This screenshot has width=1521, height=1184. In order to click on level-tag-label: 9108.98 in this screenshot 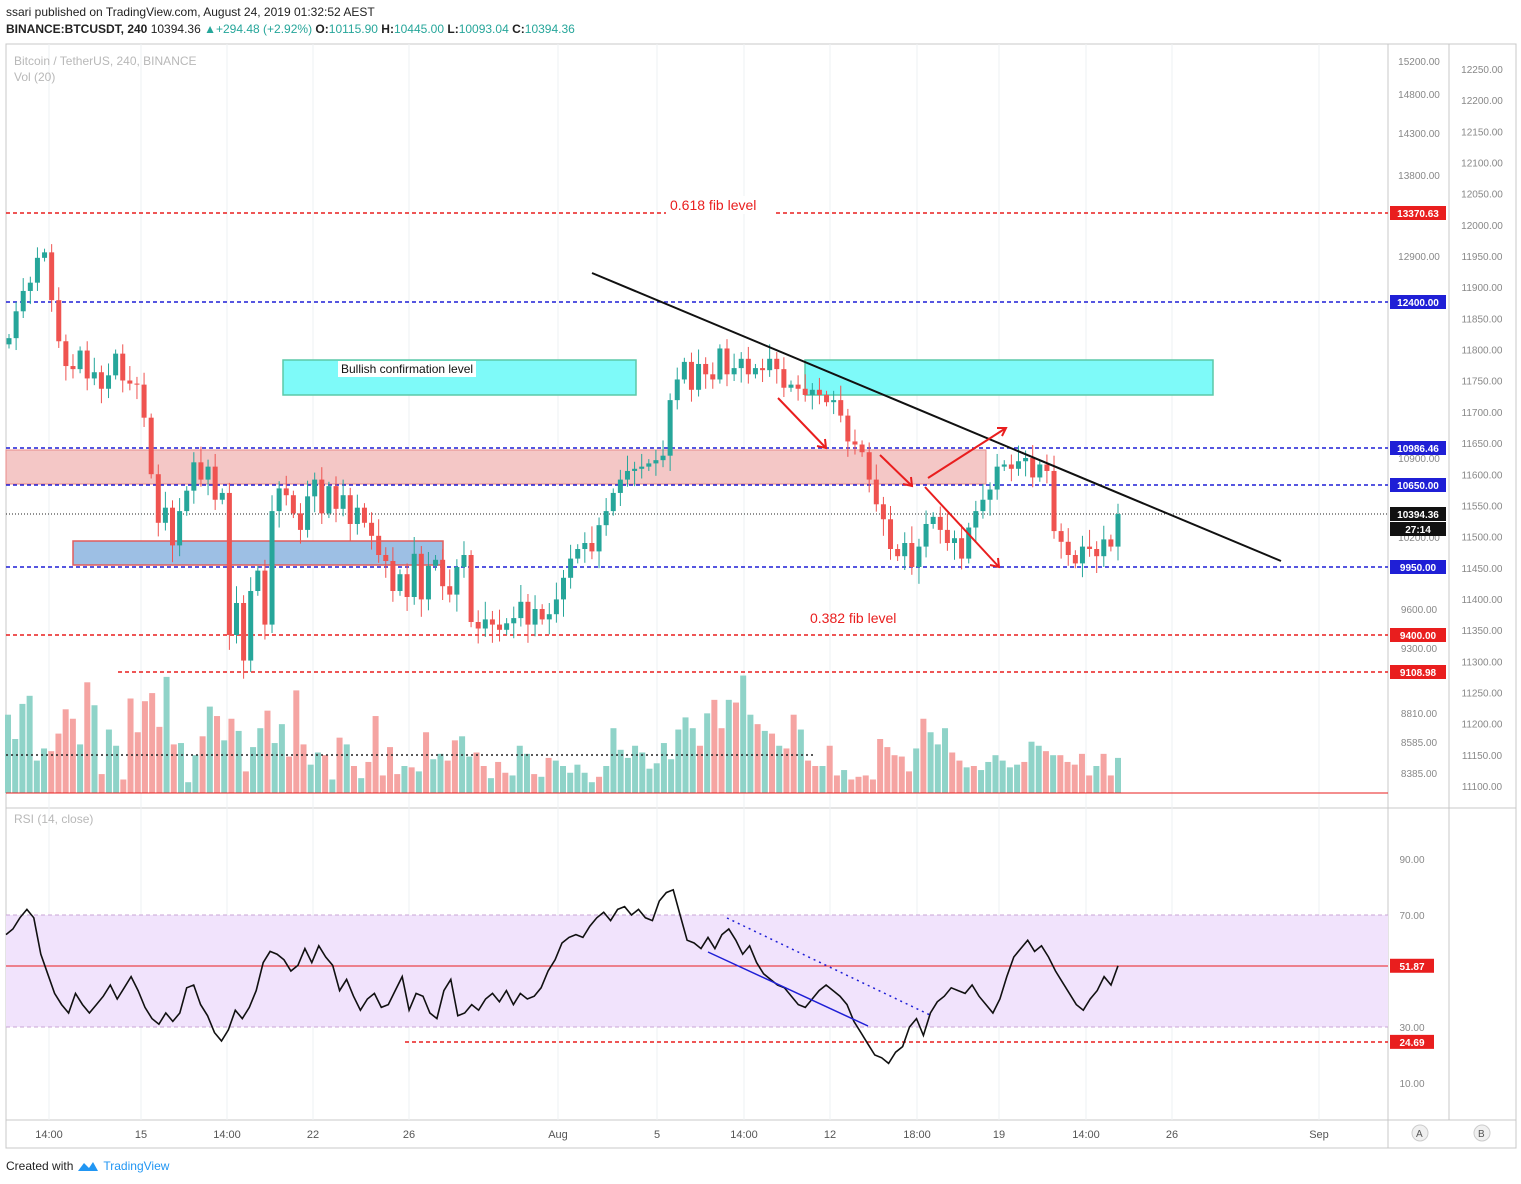, I will do `click(1418, 673)`.